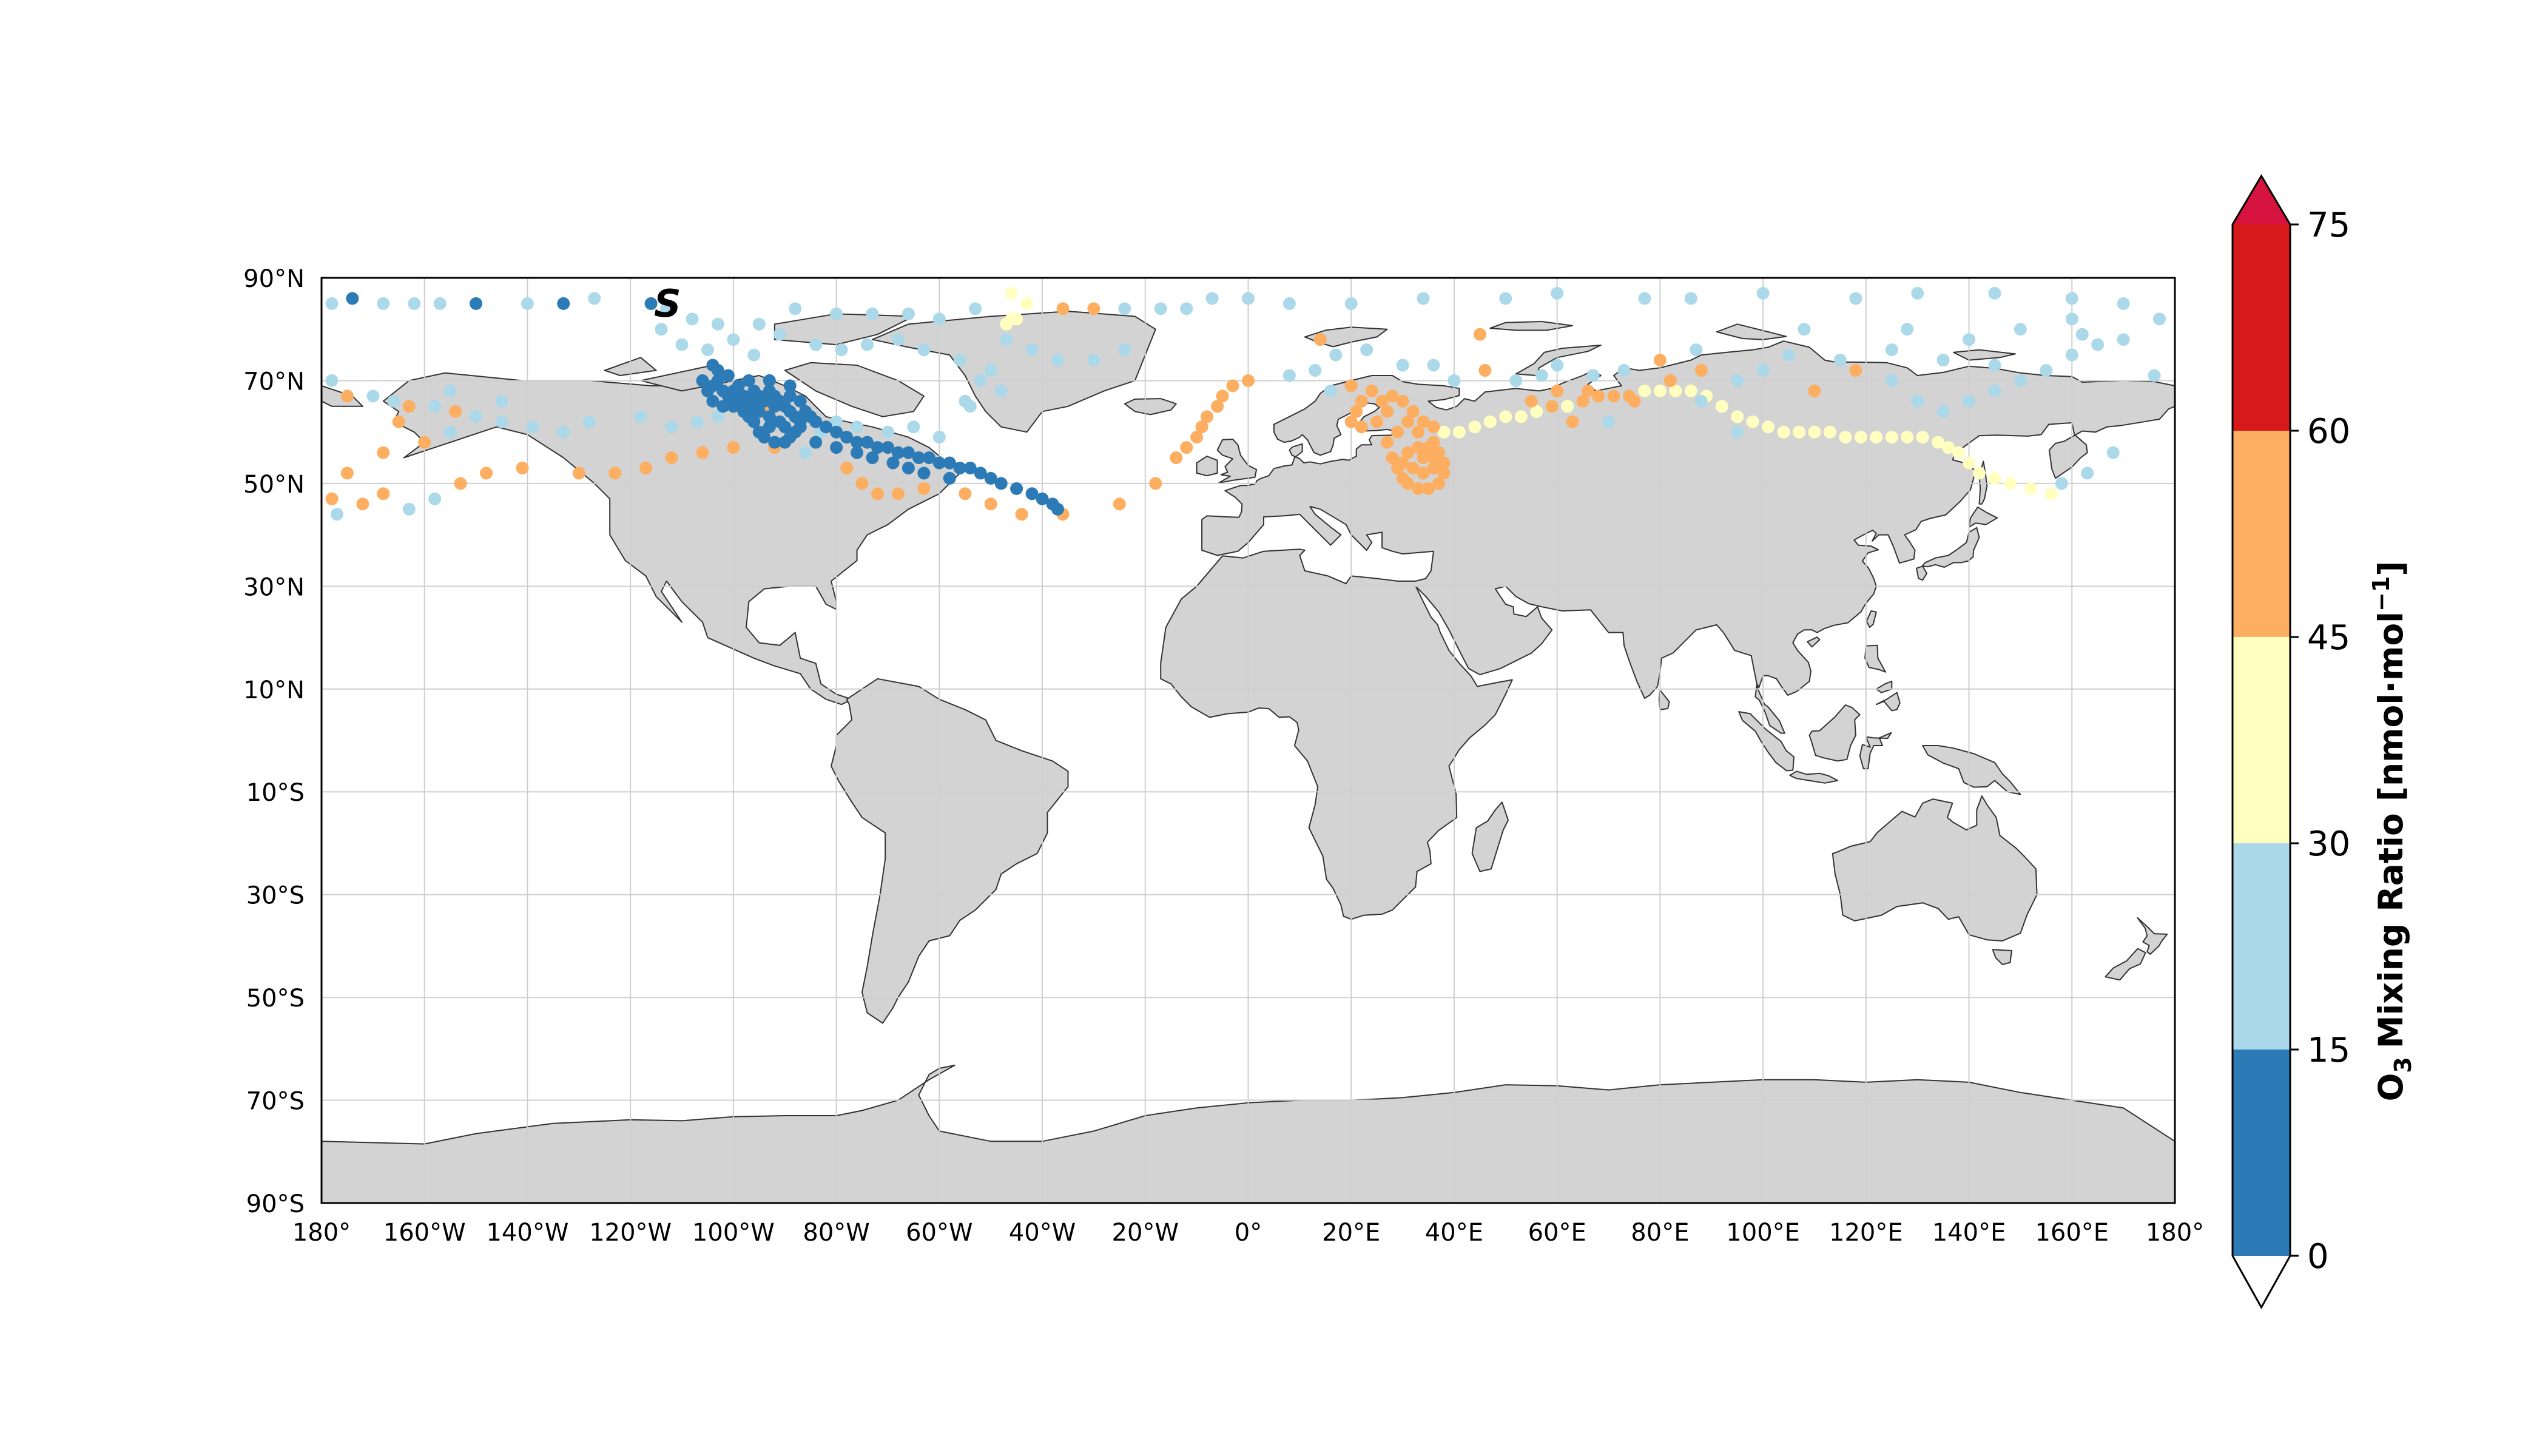 This screenshot has width=2548, height=1456. Describe the element at coordinates (1245, 403) in the screenshot. I see `ozone-points` at that location.